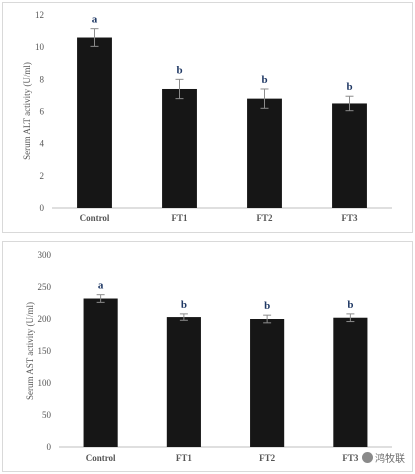 The image size is (415, 474). What do you see at coordinates (45, 351) in the screenshot?
I see `y-tick-label: 150` at bounding box center [45, 351].